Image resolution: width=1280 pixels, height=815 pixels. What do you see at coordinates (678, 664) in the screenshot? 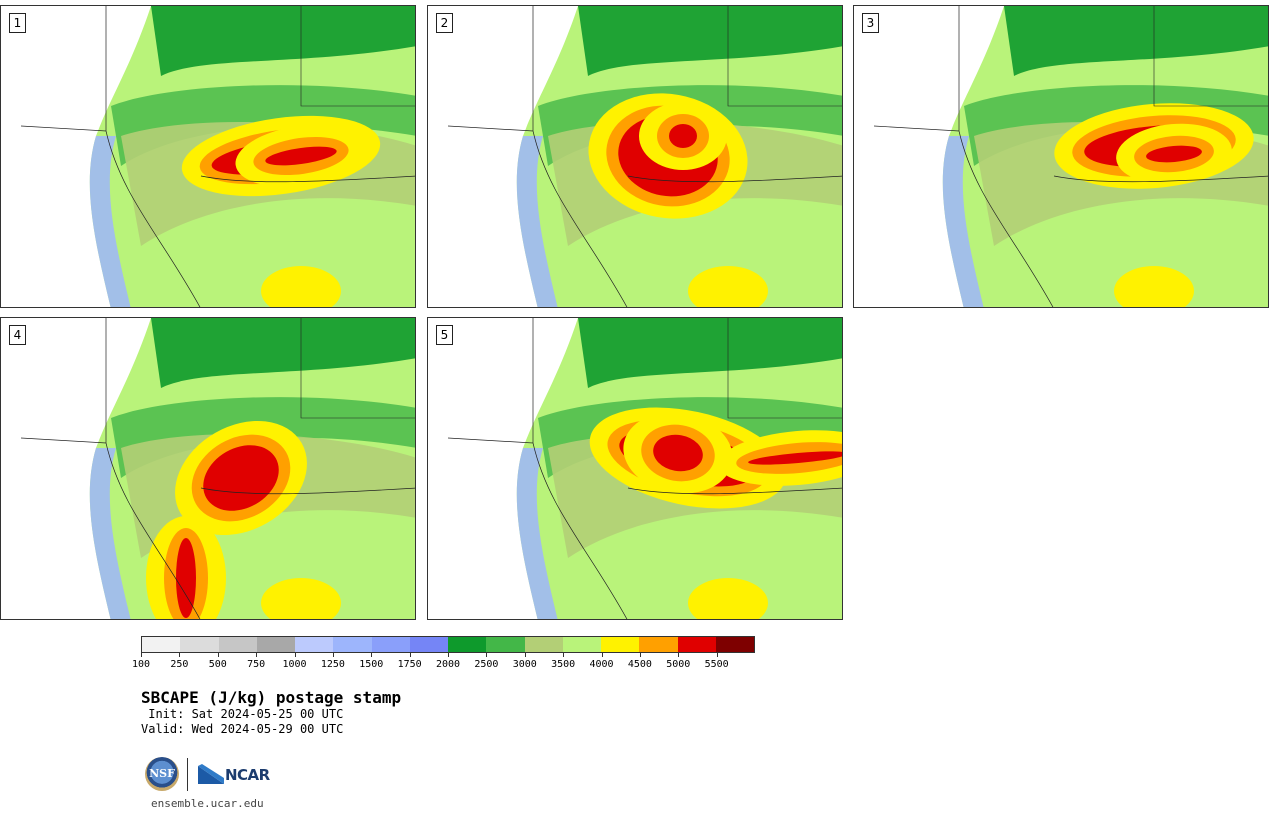
I see `colorbar-tick-label: 5000` at bounding box center [678, 664].